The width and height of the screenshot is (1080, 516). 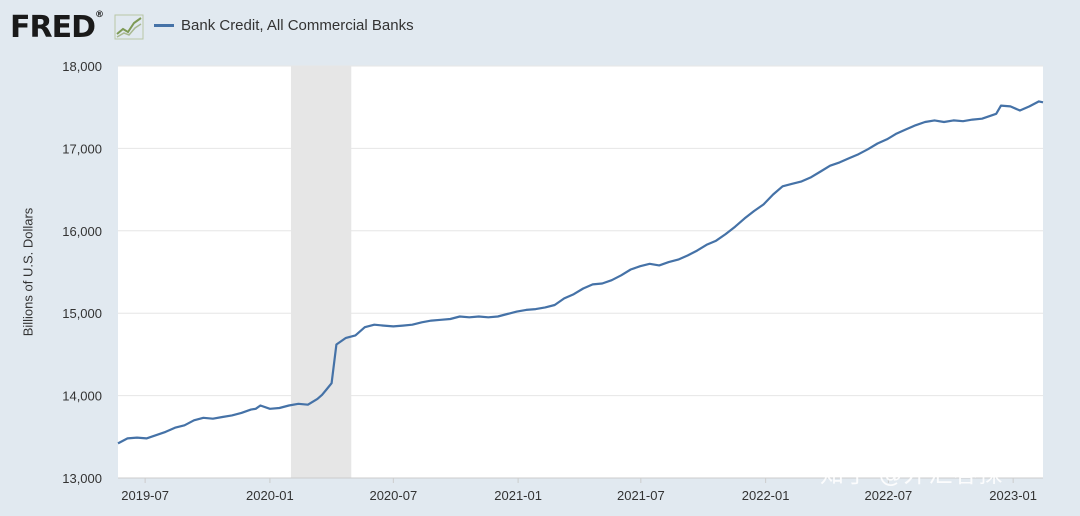 What do you see at coordinates (540, 29) in the screenshot?
I see `chart-header: FRED® Bank Credit, All Commercial Banks` at bounding box center [540, 29].